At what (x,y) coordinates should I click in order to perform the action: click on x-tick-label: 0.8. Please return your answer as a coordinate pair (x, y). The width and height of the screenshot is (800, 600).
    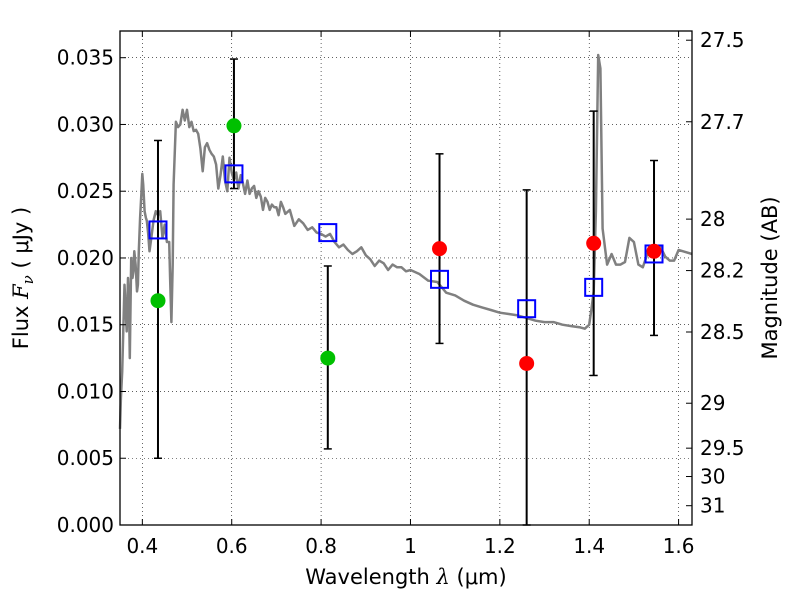
    Looking at the image, I should click on (321, 546).